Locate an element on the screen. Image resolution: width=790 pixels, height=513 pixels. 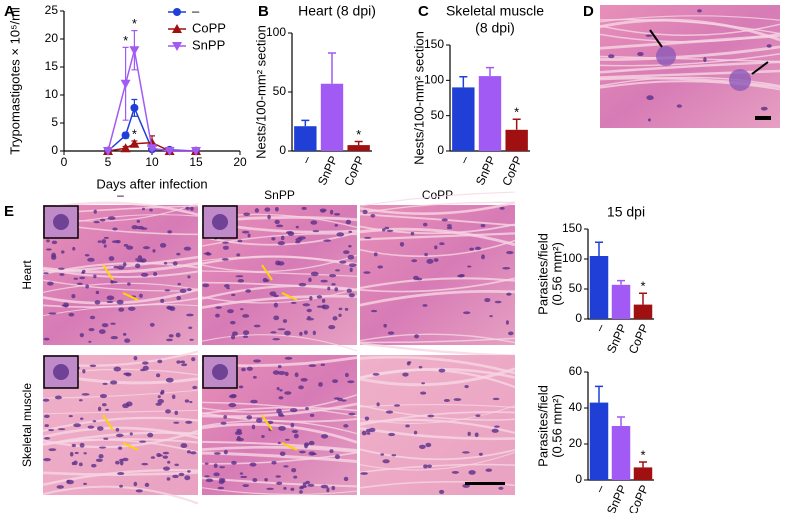
parasite-nest is located at coordinates (666, 56).